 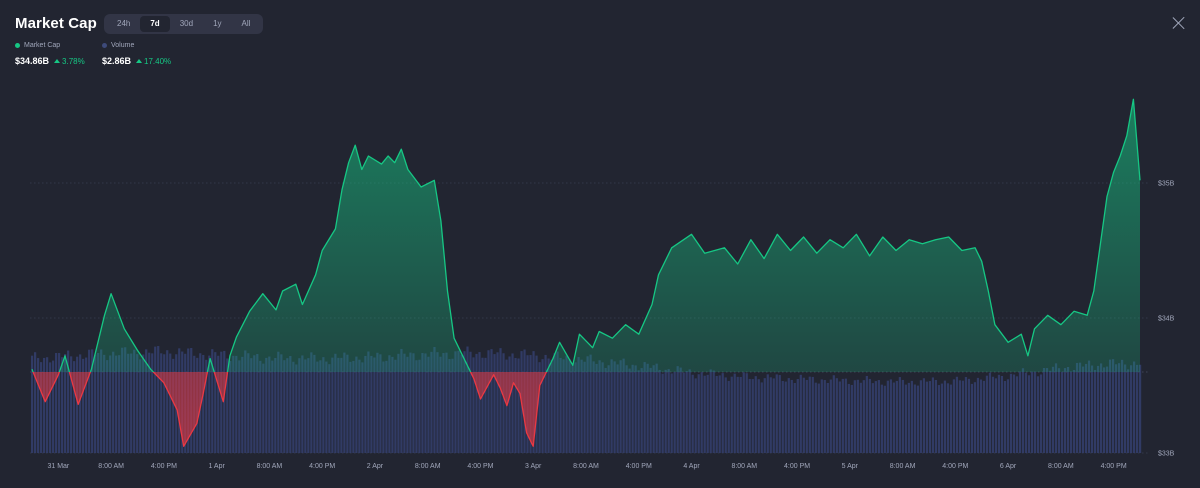 I want to click on market-cap-change-text: 3.78%, so click(x=73, y=61).